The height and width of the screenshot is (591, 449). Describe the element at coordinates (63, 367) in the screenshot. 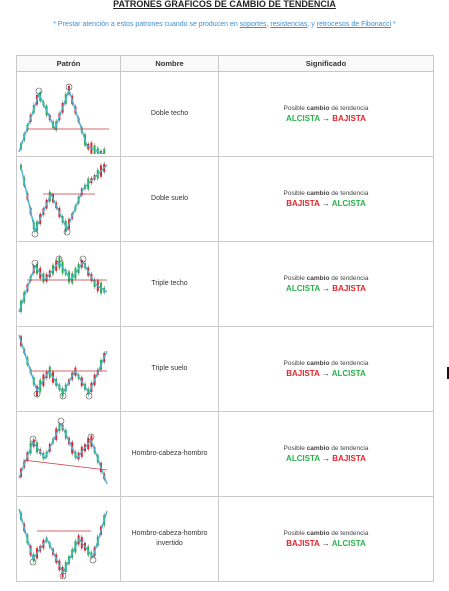

I see `triple-bottom-chart-icon` at that location.